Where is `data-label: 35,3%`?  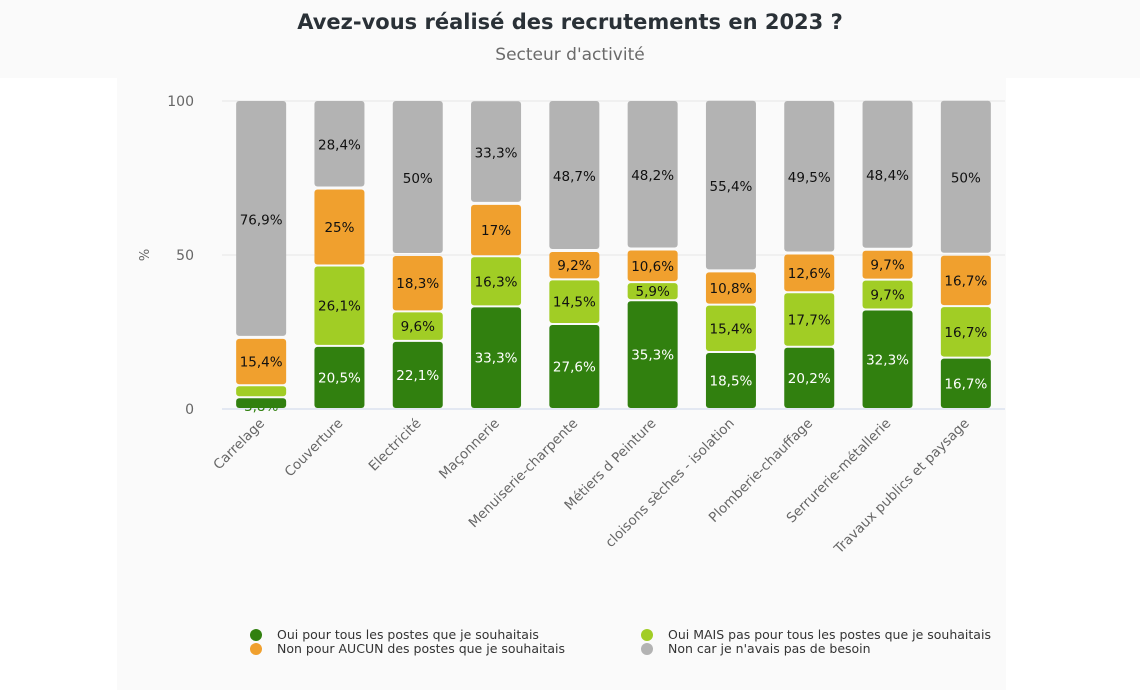 data-label: 35,3% is located at coordinates (652, 356).